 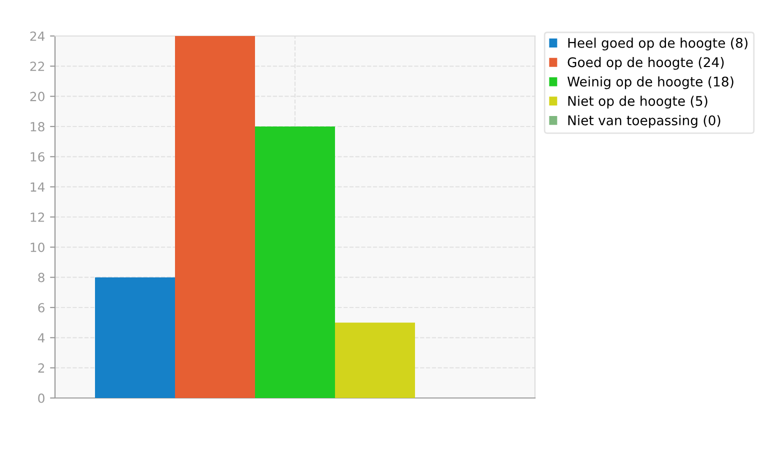 I want to click on y-tick-label: 12, so click(x=37, y=217).